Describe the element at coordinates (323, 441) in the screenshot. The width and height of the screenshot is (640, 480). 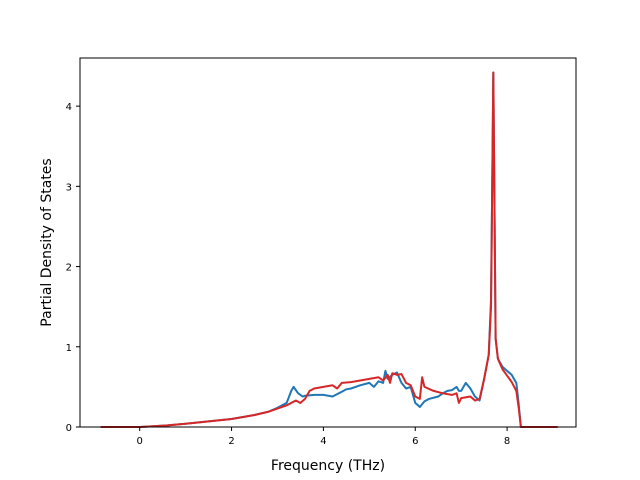
I see `x-tick-label: 4` at that location.